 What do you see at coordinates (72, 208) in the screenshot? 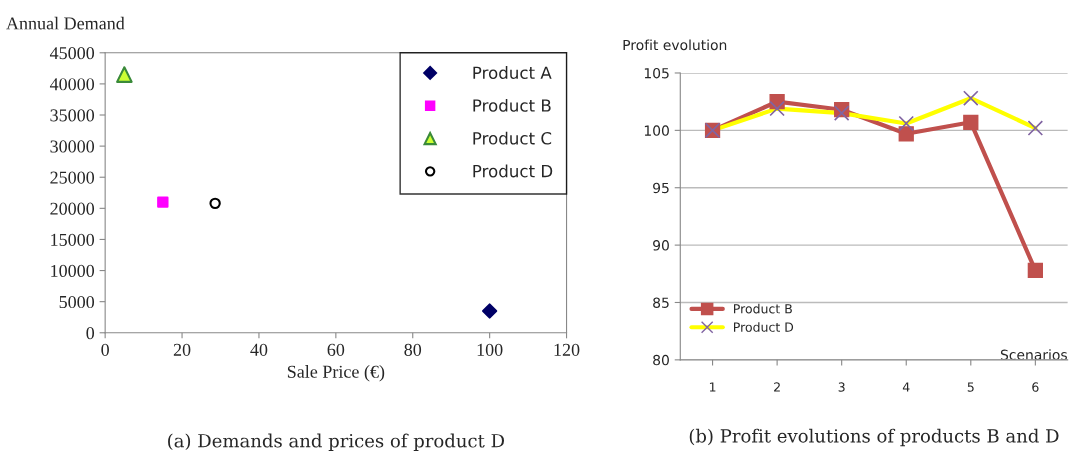
I see `y-tick-label: 20000` at bounding box center [72, 208].